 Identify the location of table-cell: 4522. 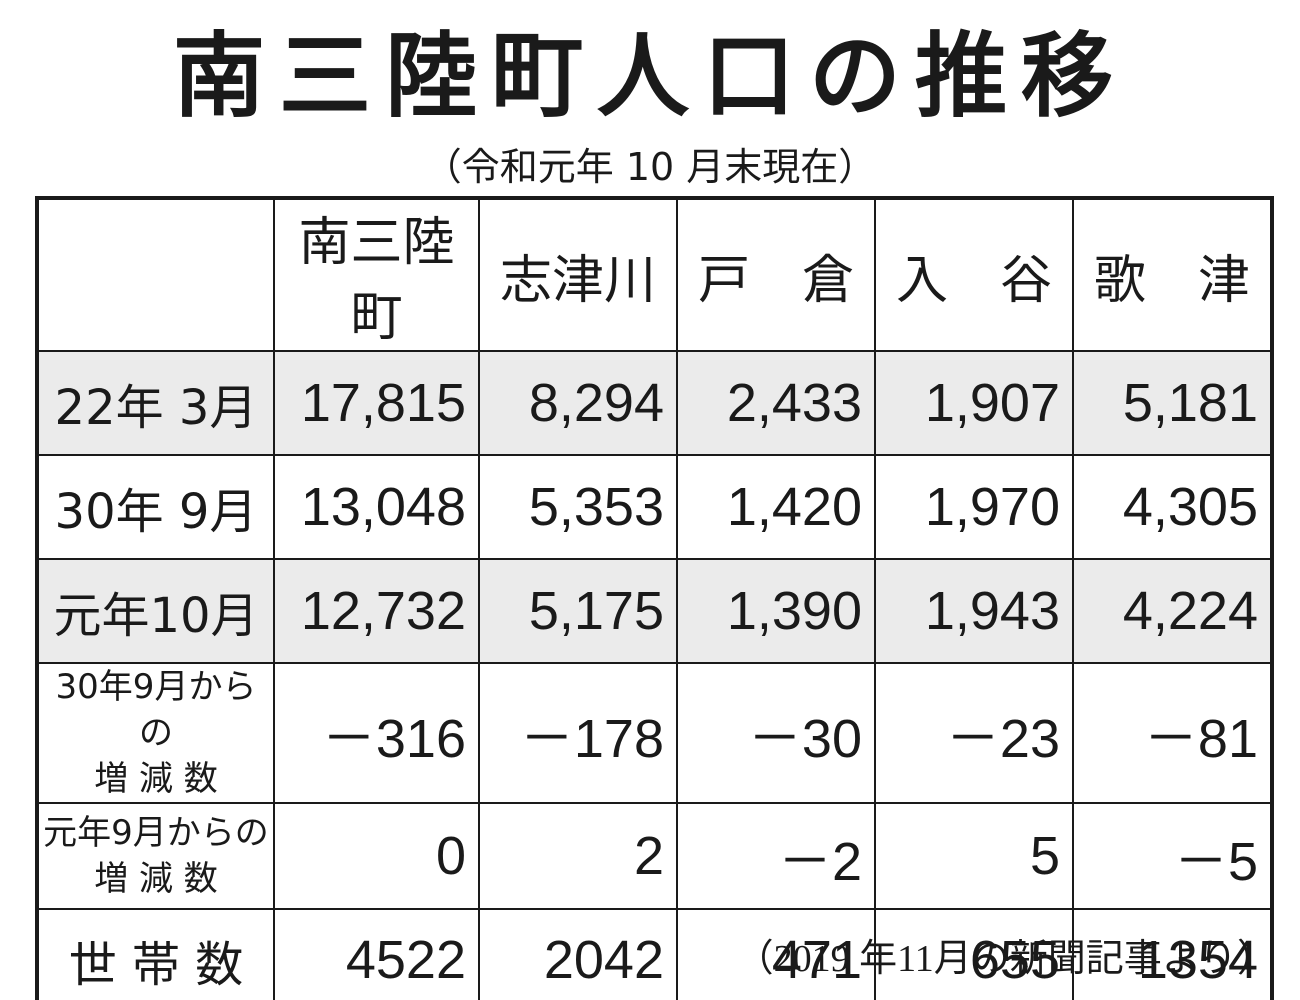
(376, 954).